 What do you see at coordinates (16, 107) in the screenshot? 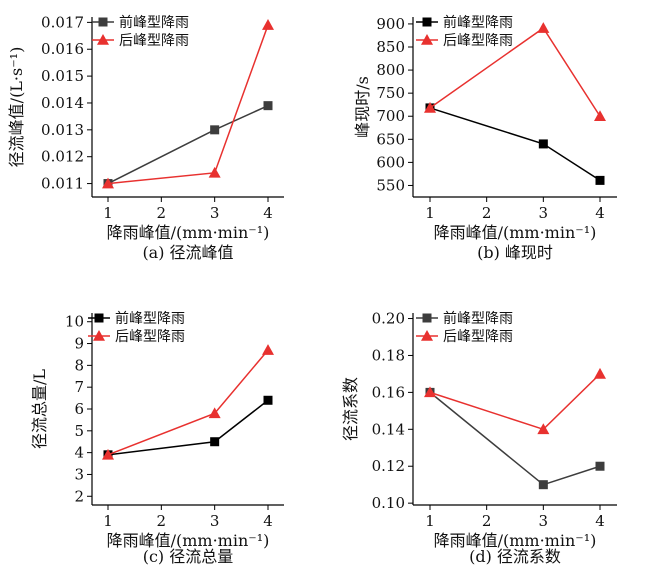
I see `y-axis-label: 径流峰值/(L·s⁻¹)` at bounding box center [16, 107].